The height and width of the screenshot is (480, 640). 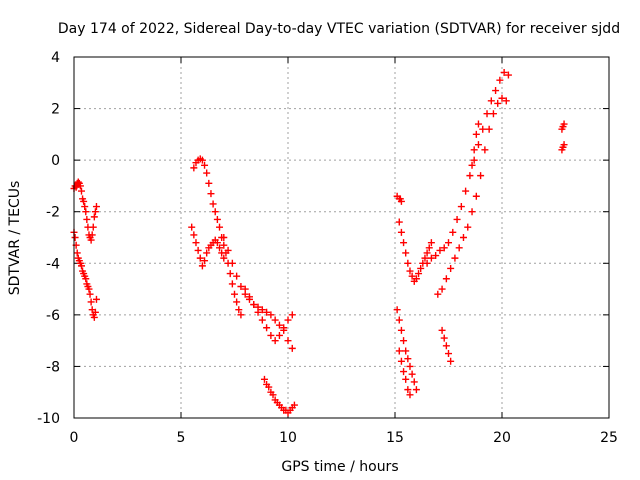 I want to click on data-series-sat-m, so click(x=472, y=196).